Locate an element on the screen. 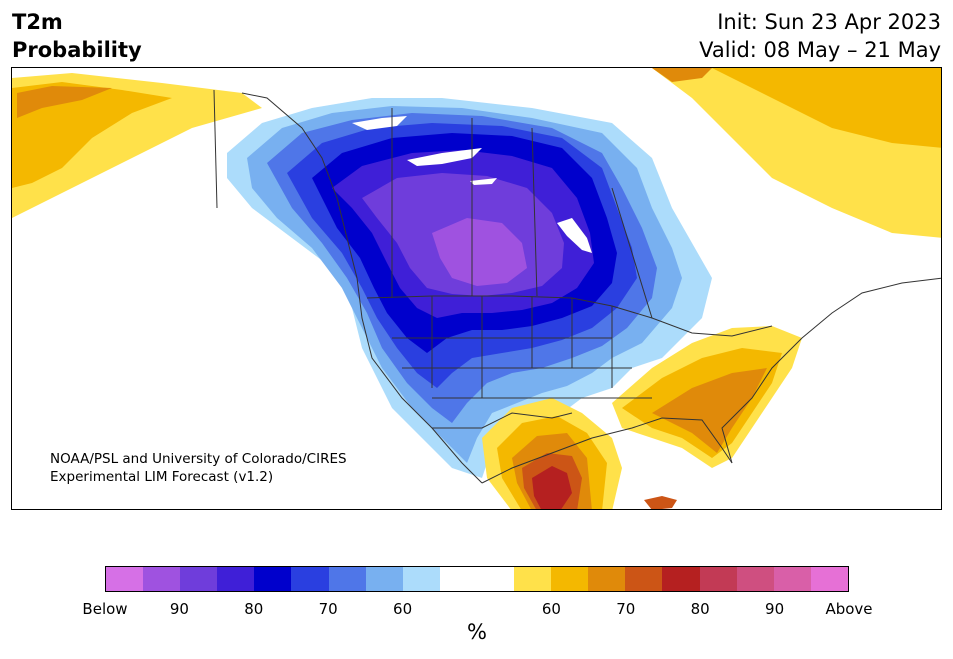 The image size is (953, 659). mexico-border is located at coordinates (502, 420).